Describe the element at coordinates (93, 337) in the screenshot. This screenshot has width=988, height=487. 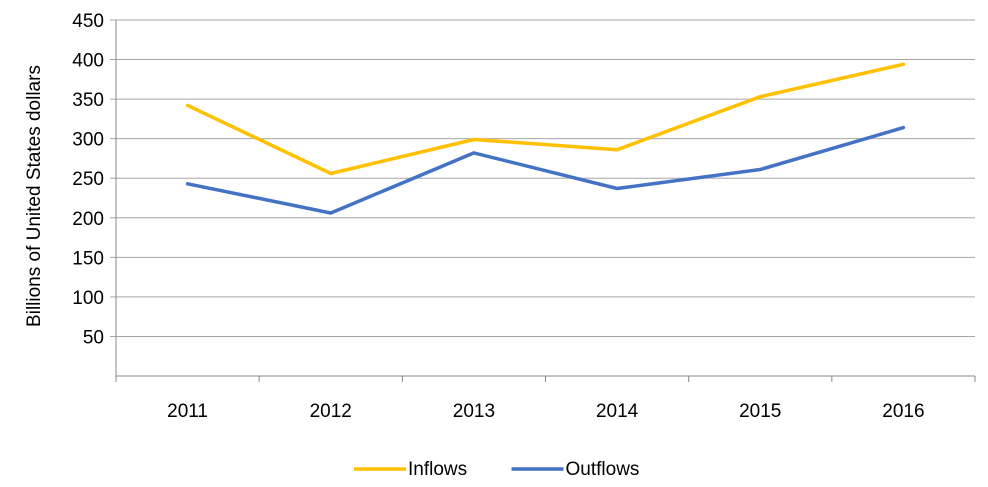
I see `y-tick-label: 50` at that location.